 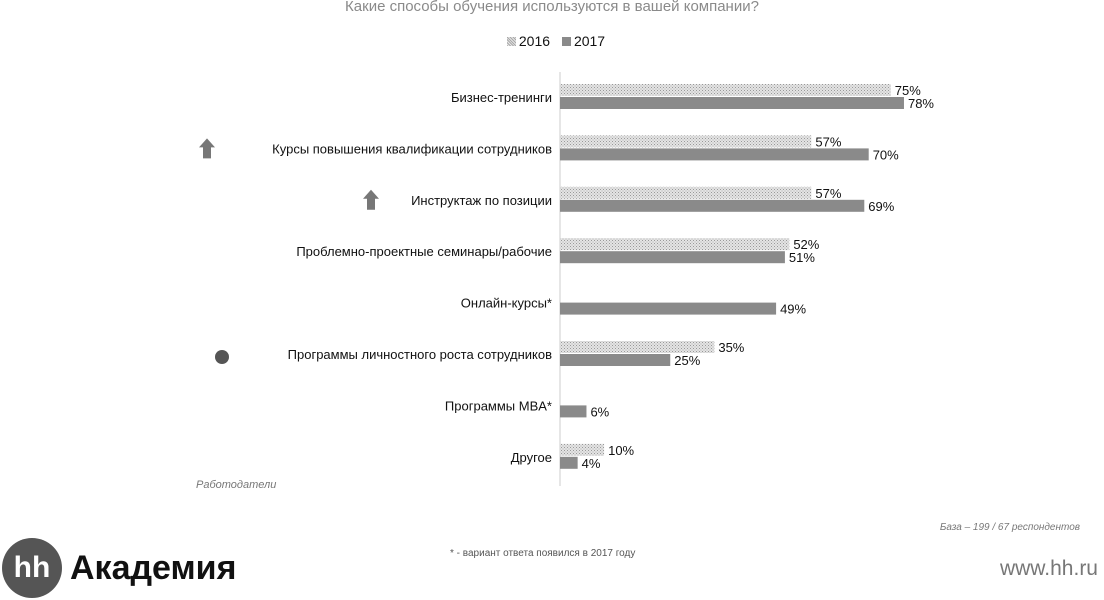 What do you see at coordinates (881, 206) in the screenshot?
I see `data-label-2017: 69%` at bounding box center [881, 206].